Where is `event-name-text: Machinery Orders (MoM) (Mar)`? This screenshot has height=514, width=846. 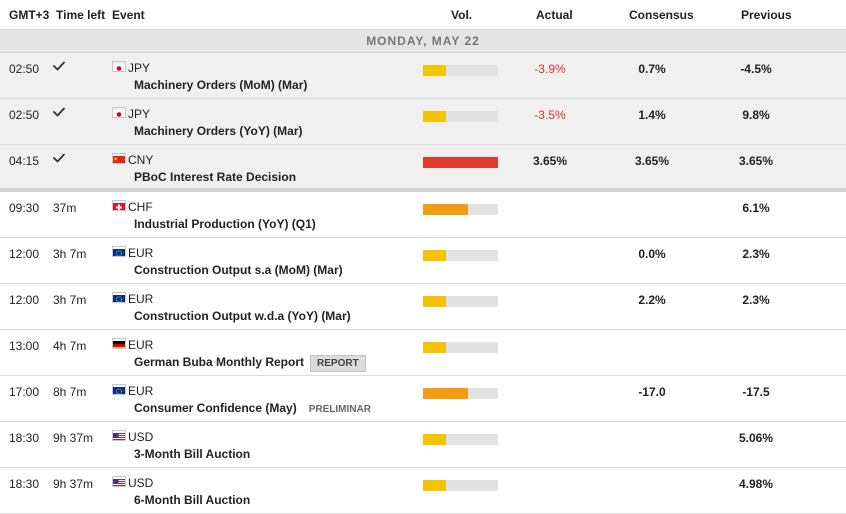 event-name-text: Machinery Orders (MoM) (Mar) is located at coordinates (221, 85).